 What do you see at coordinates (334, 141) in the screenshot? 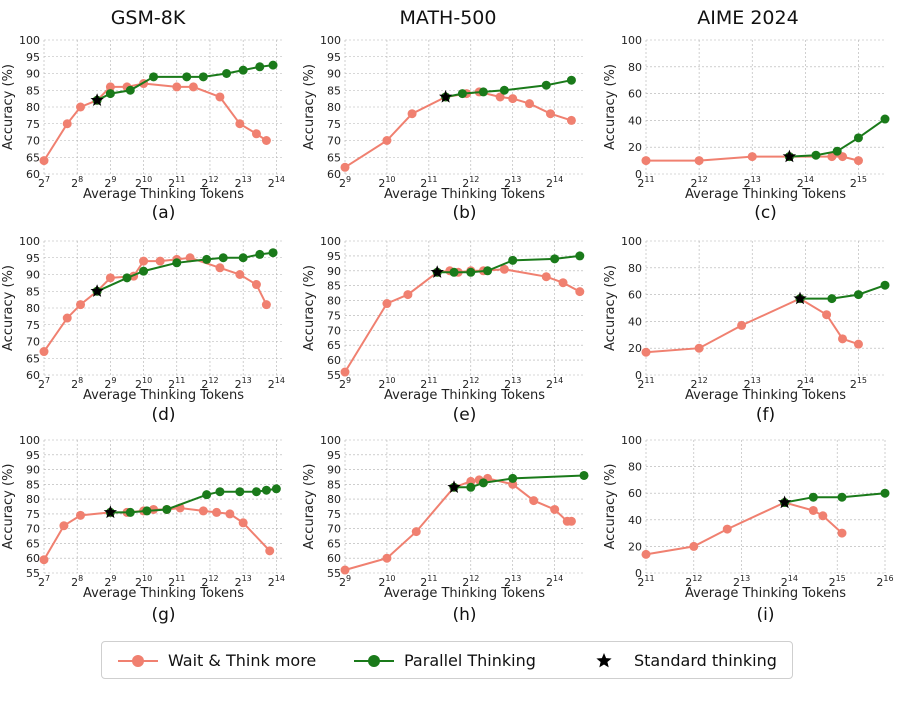
I see `y-tick-label: 70` at bounding box center [334, 141].